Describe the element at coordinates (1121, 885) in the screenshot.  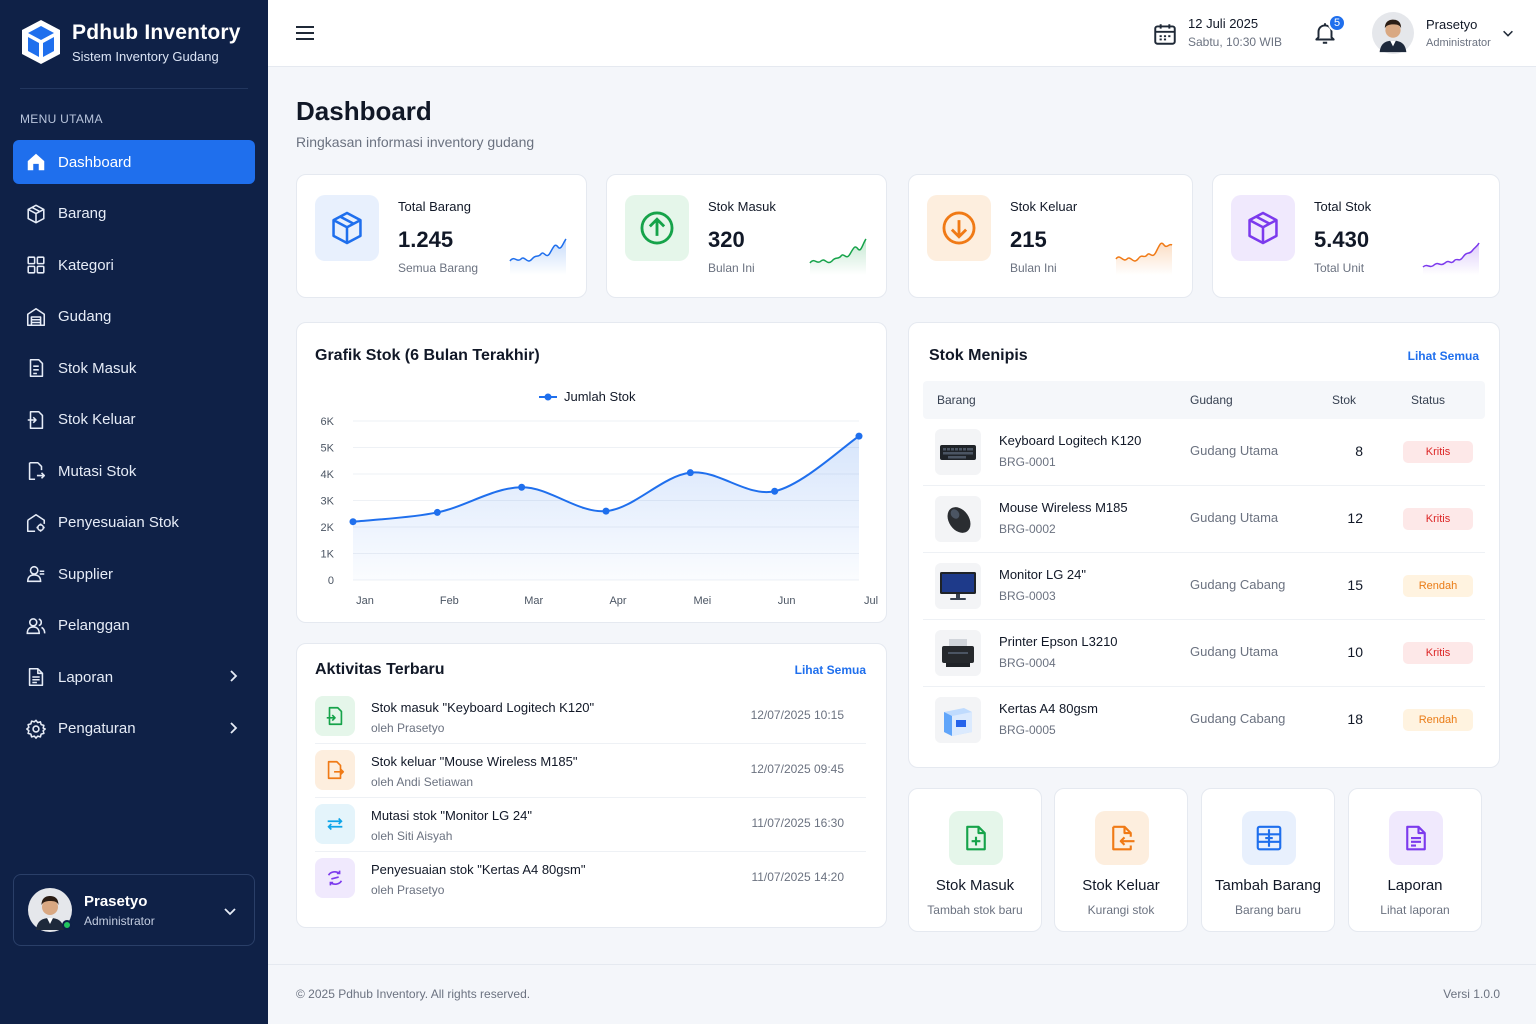
I see `quick-action-title: Stok Keluar` at that location.